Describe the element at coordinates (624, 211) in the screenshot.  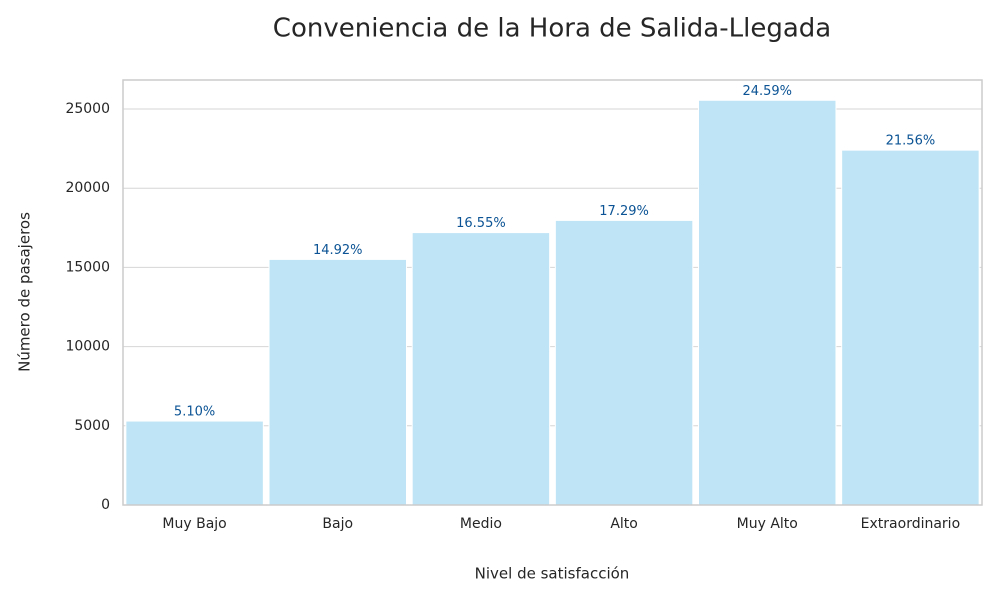
I see `value-label: 17.29%` at that location.